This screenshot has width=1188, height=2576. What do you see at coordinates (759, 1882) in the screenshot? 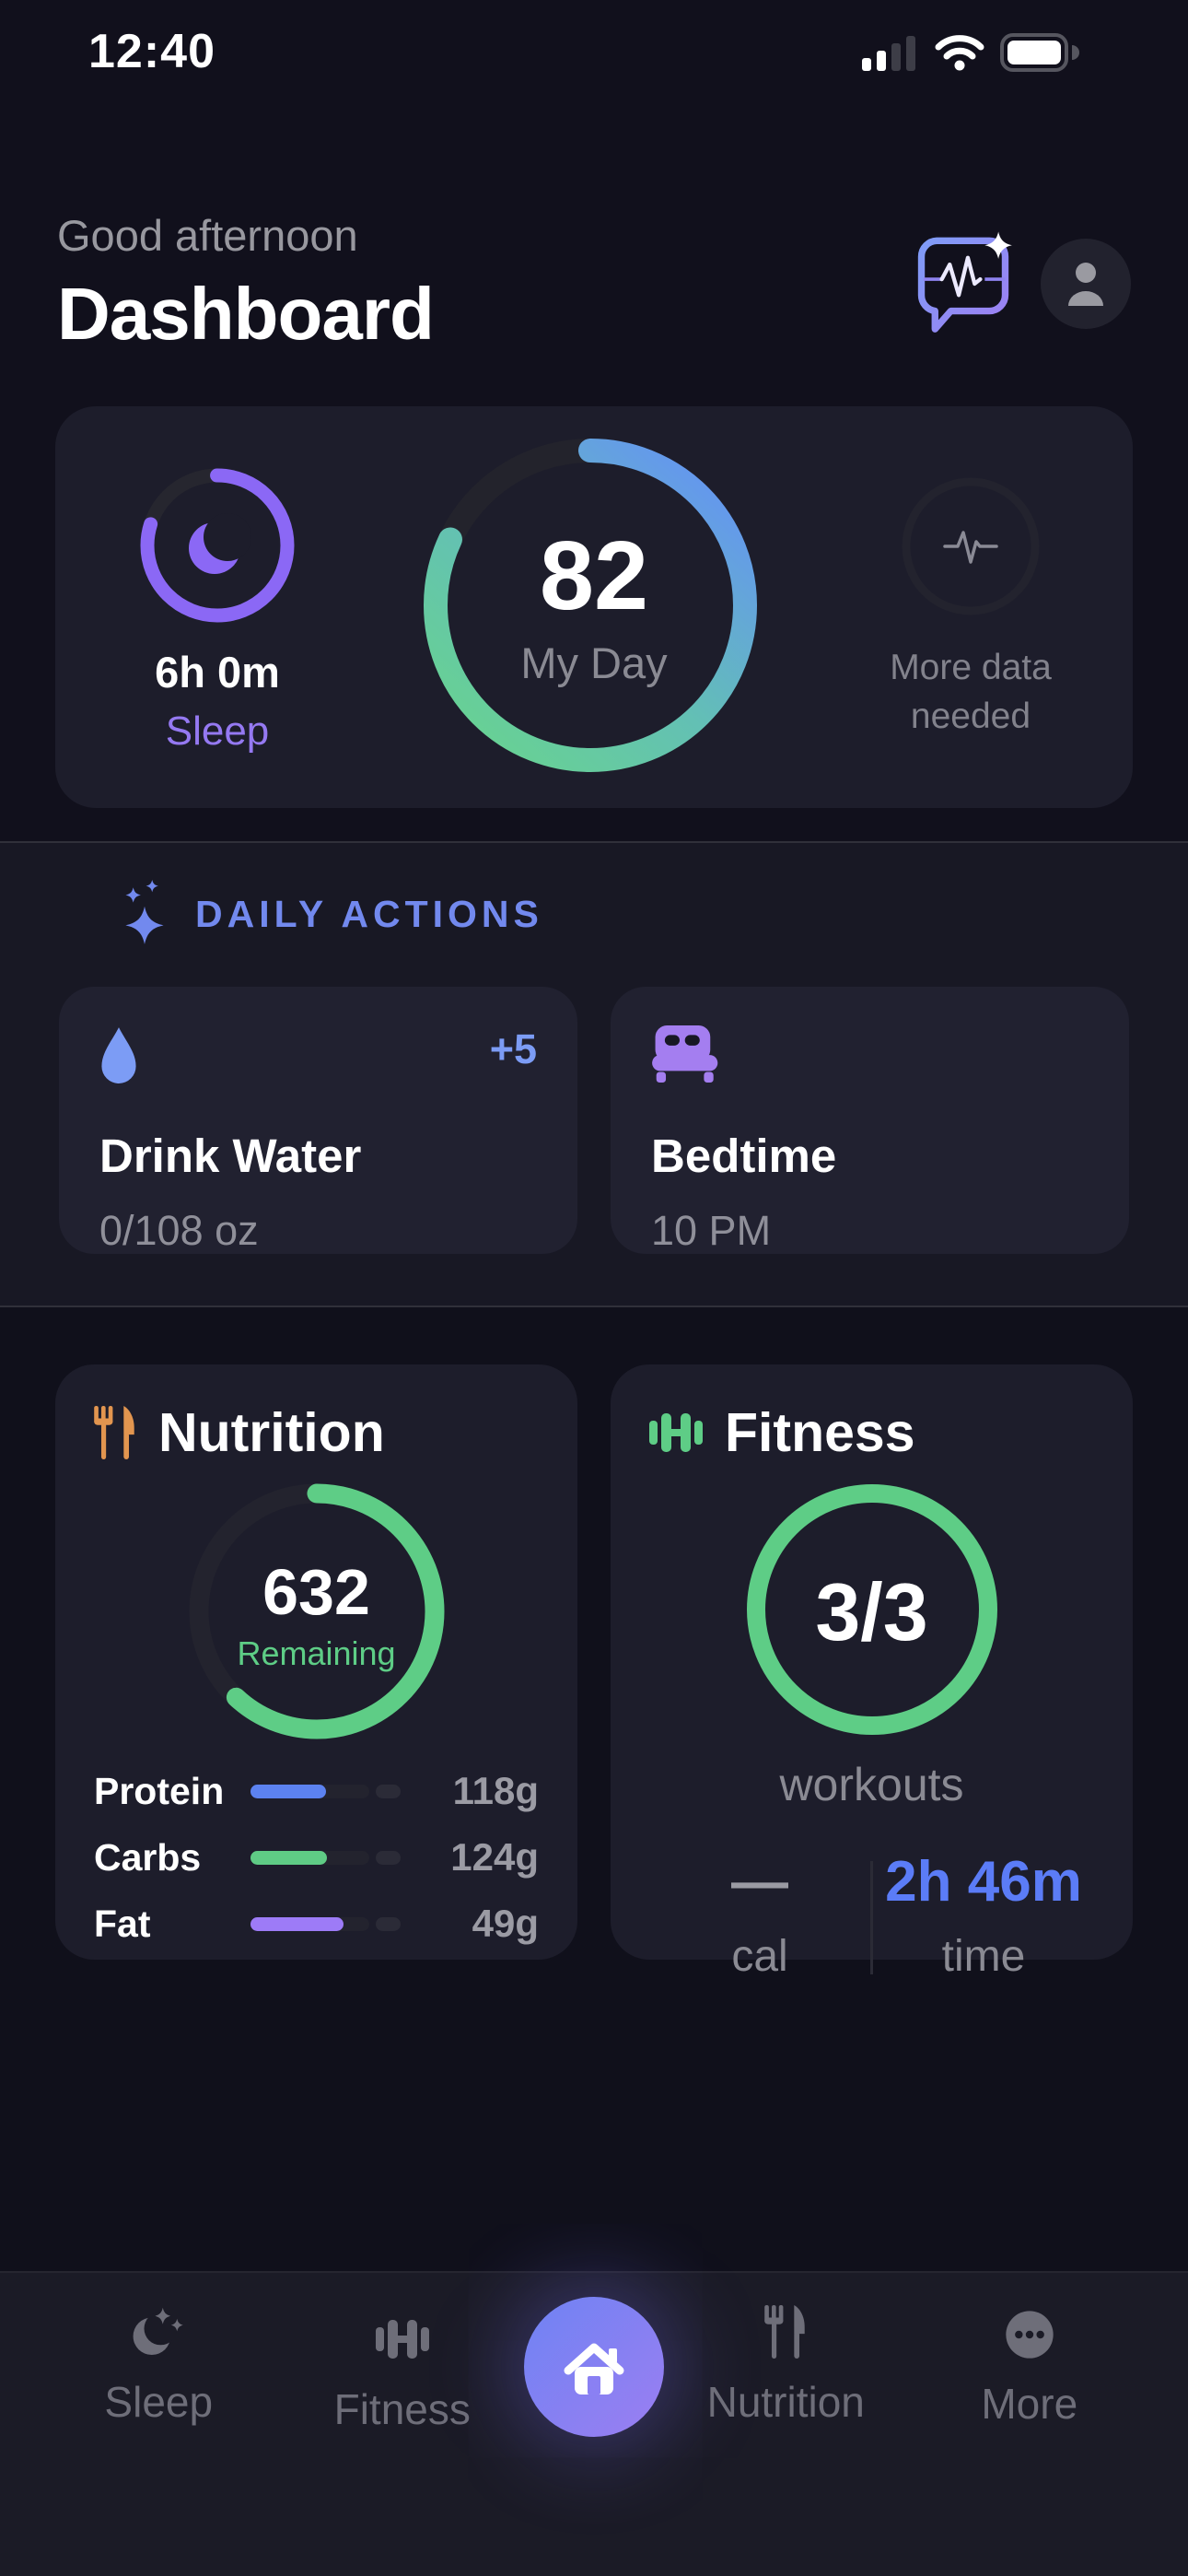
I see `calories-value: —` at bounding box center [759, 1882].